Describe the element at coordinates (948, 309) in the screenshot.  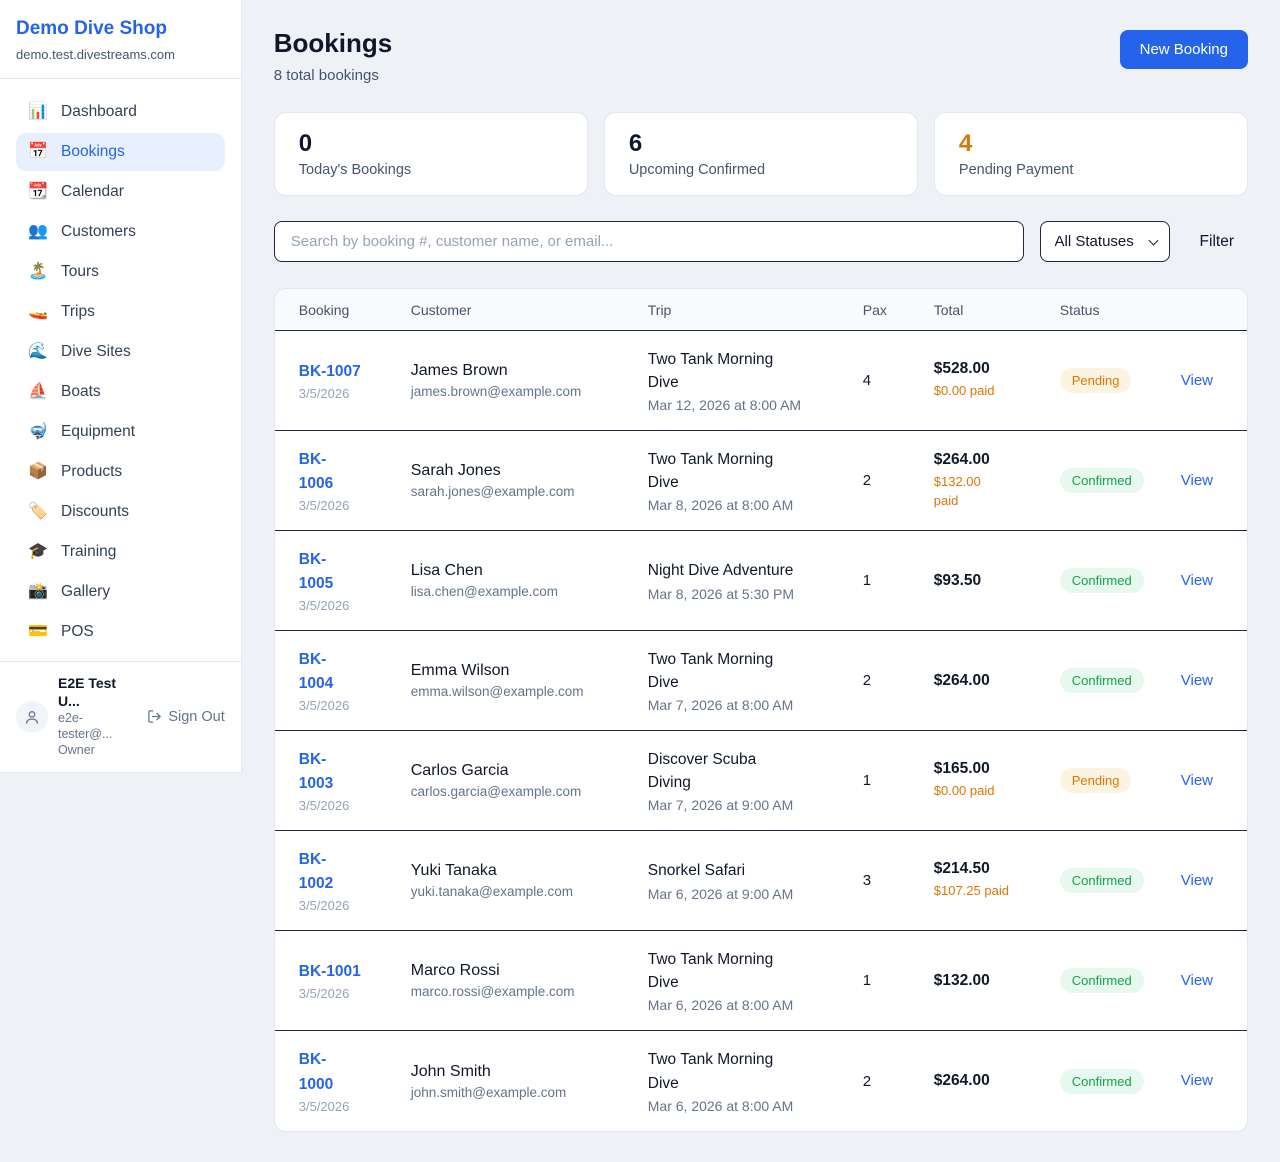
I see `column-header-total: Total` at that location.